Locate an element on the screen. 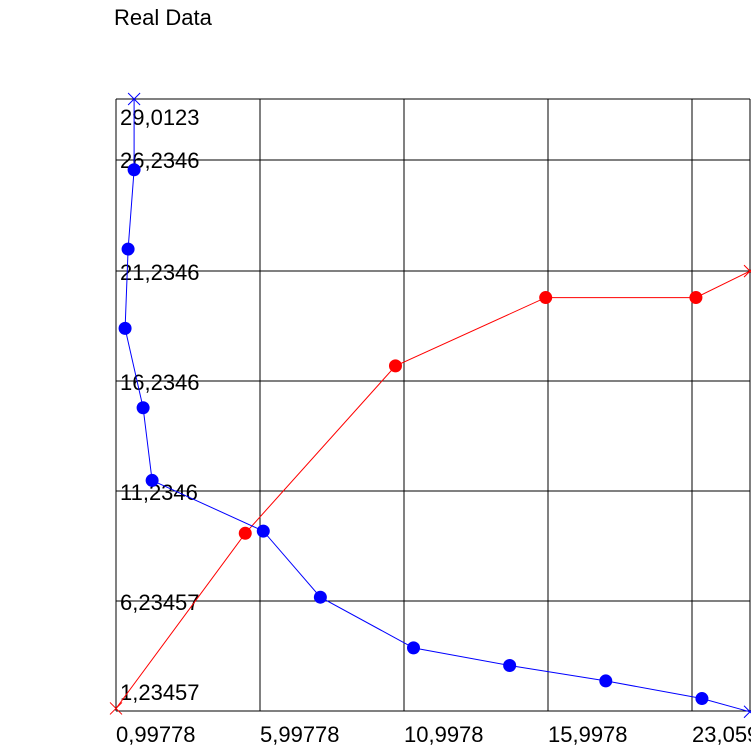  y-tick-label: 16,2346 is located at coordinates (160, 382).